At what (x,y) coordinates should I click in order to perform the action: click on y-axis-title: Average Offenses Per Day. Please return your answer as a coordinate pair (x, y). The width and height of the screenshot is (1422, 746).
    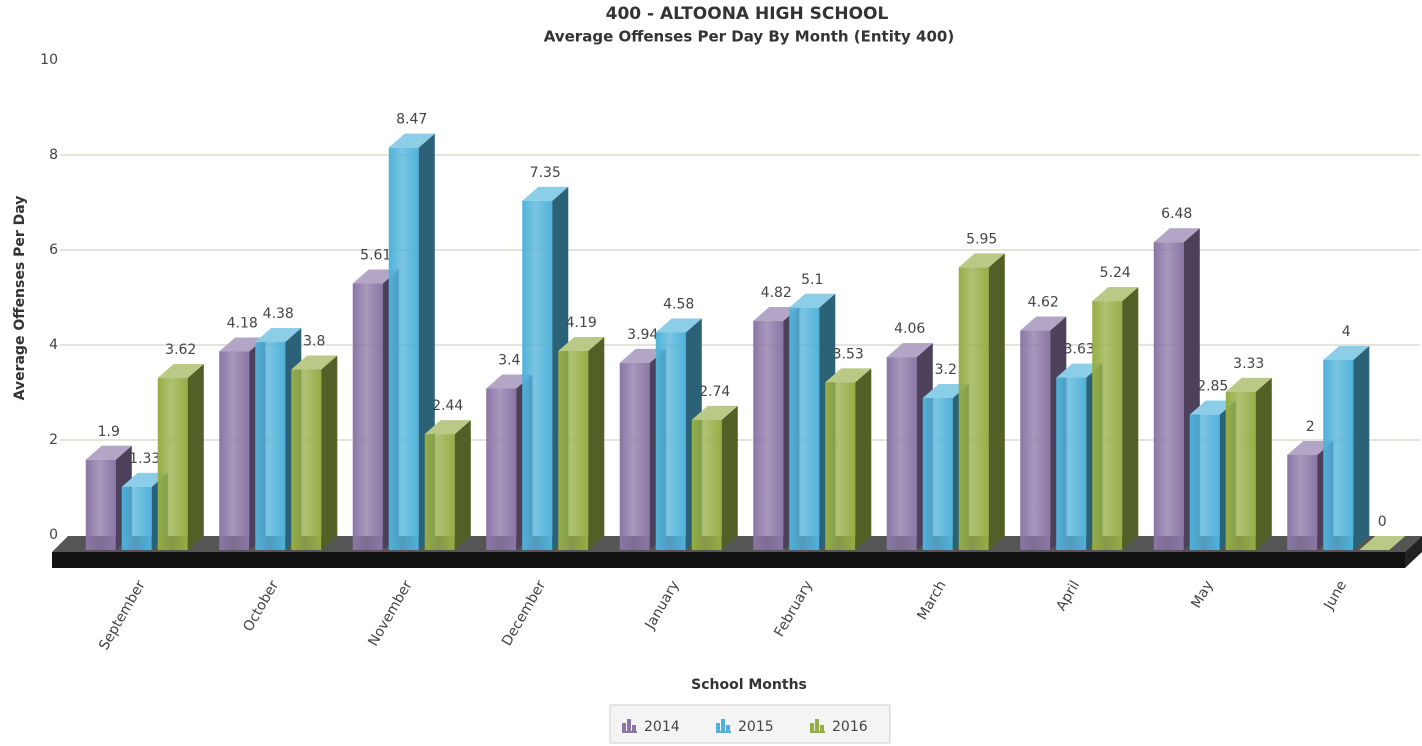
    Looking at the image, I should click on (20, 298).